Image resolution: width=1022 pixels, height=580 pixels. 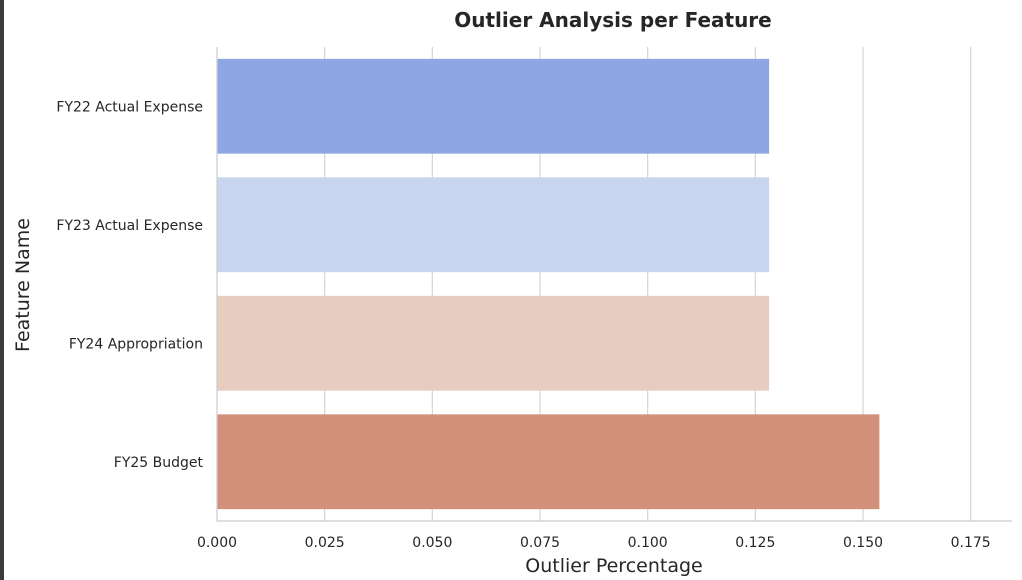 I want to click on x-tick-label: 0.100, so click(x=648, y=543).